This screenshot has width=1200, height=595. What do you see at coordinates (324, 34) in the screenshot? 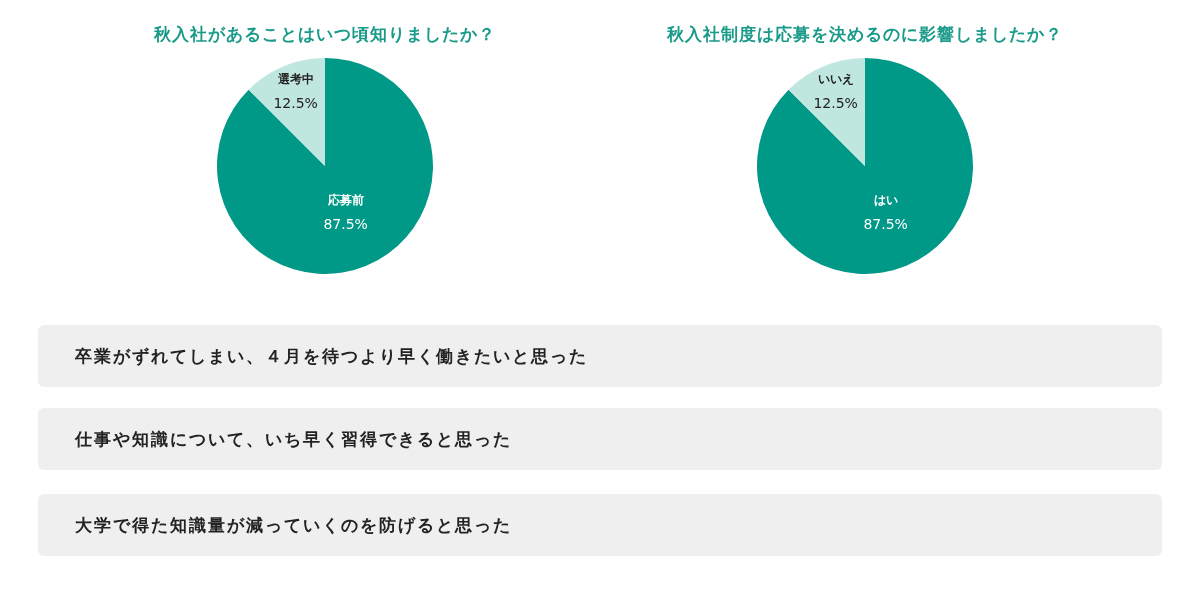
I see `chart-title: 秋入社があることはいつ頃知りましたか？` at bounding box center [324, 34].